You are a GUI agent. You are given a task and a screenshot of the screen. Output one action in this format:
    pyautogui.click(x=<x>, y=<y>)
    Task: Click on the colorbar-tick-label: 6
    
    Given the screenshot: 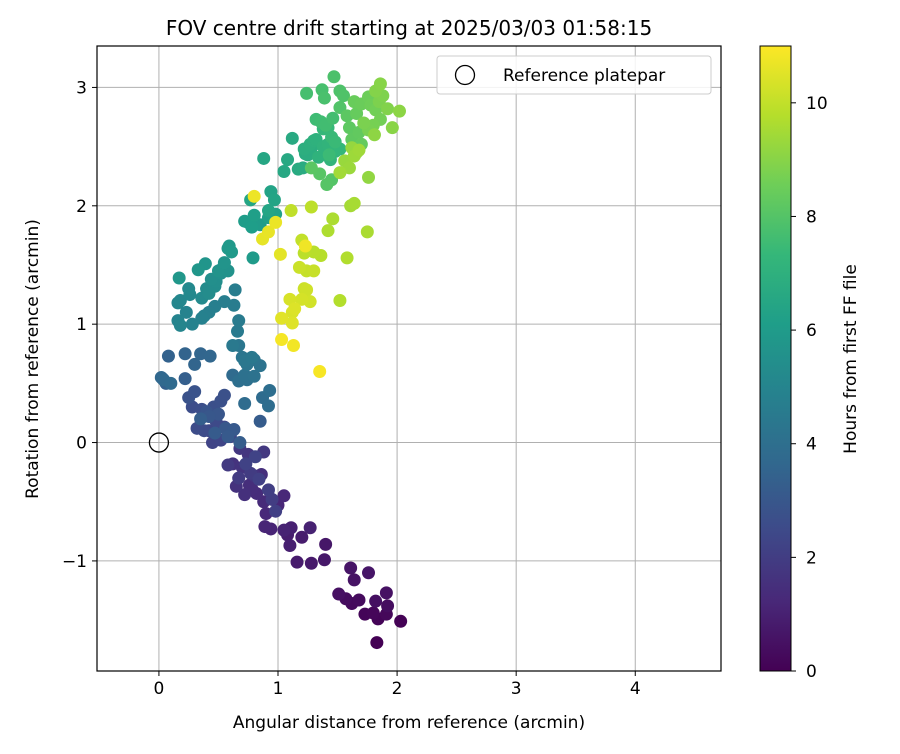 What is the action you would take?
    pyautogui.click(x=811, y=331)
    